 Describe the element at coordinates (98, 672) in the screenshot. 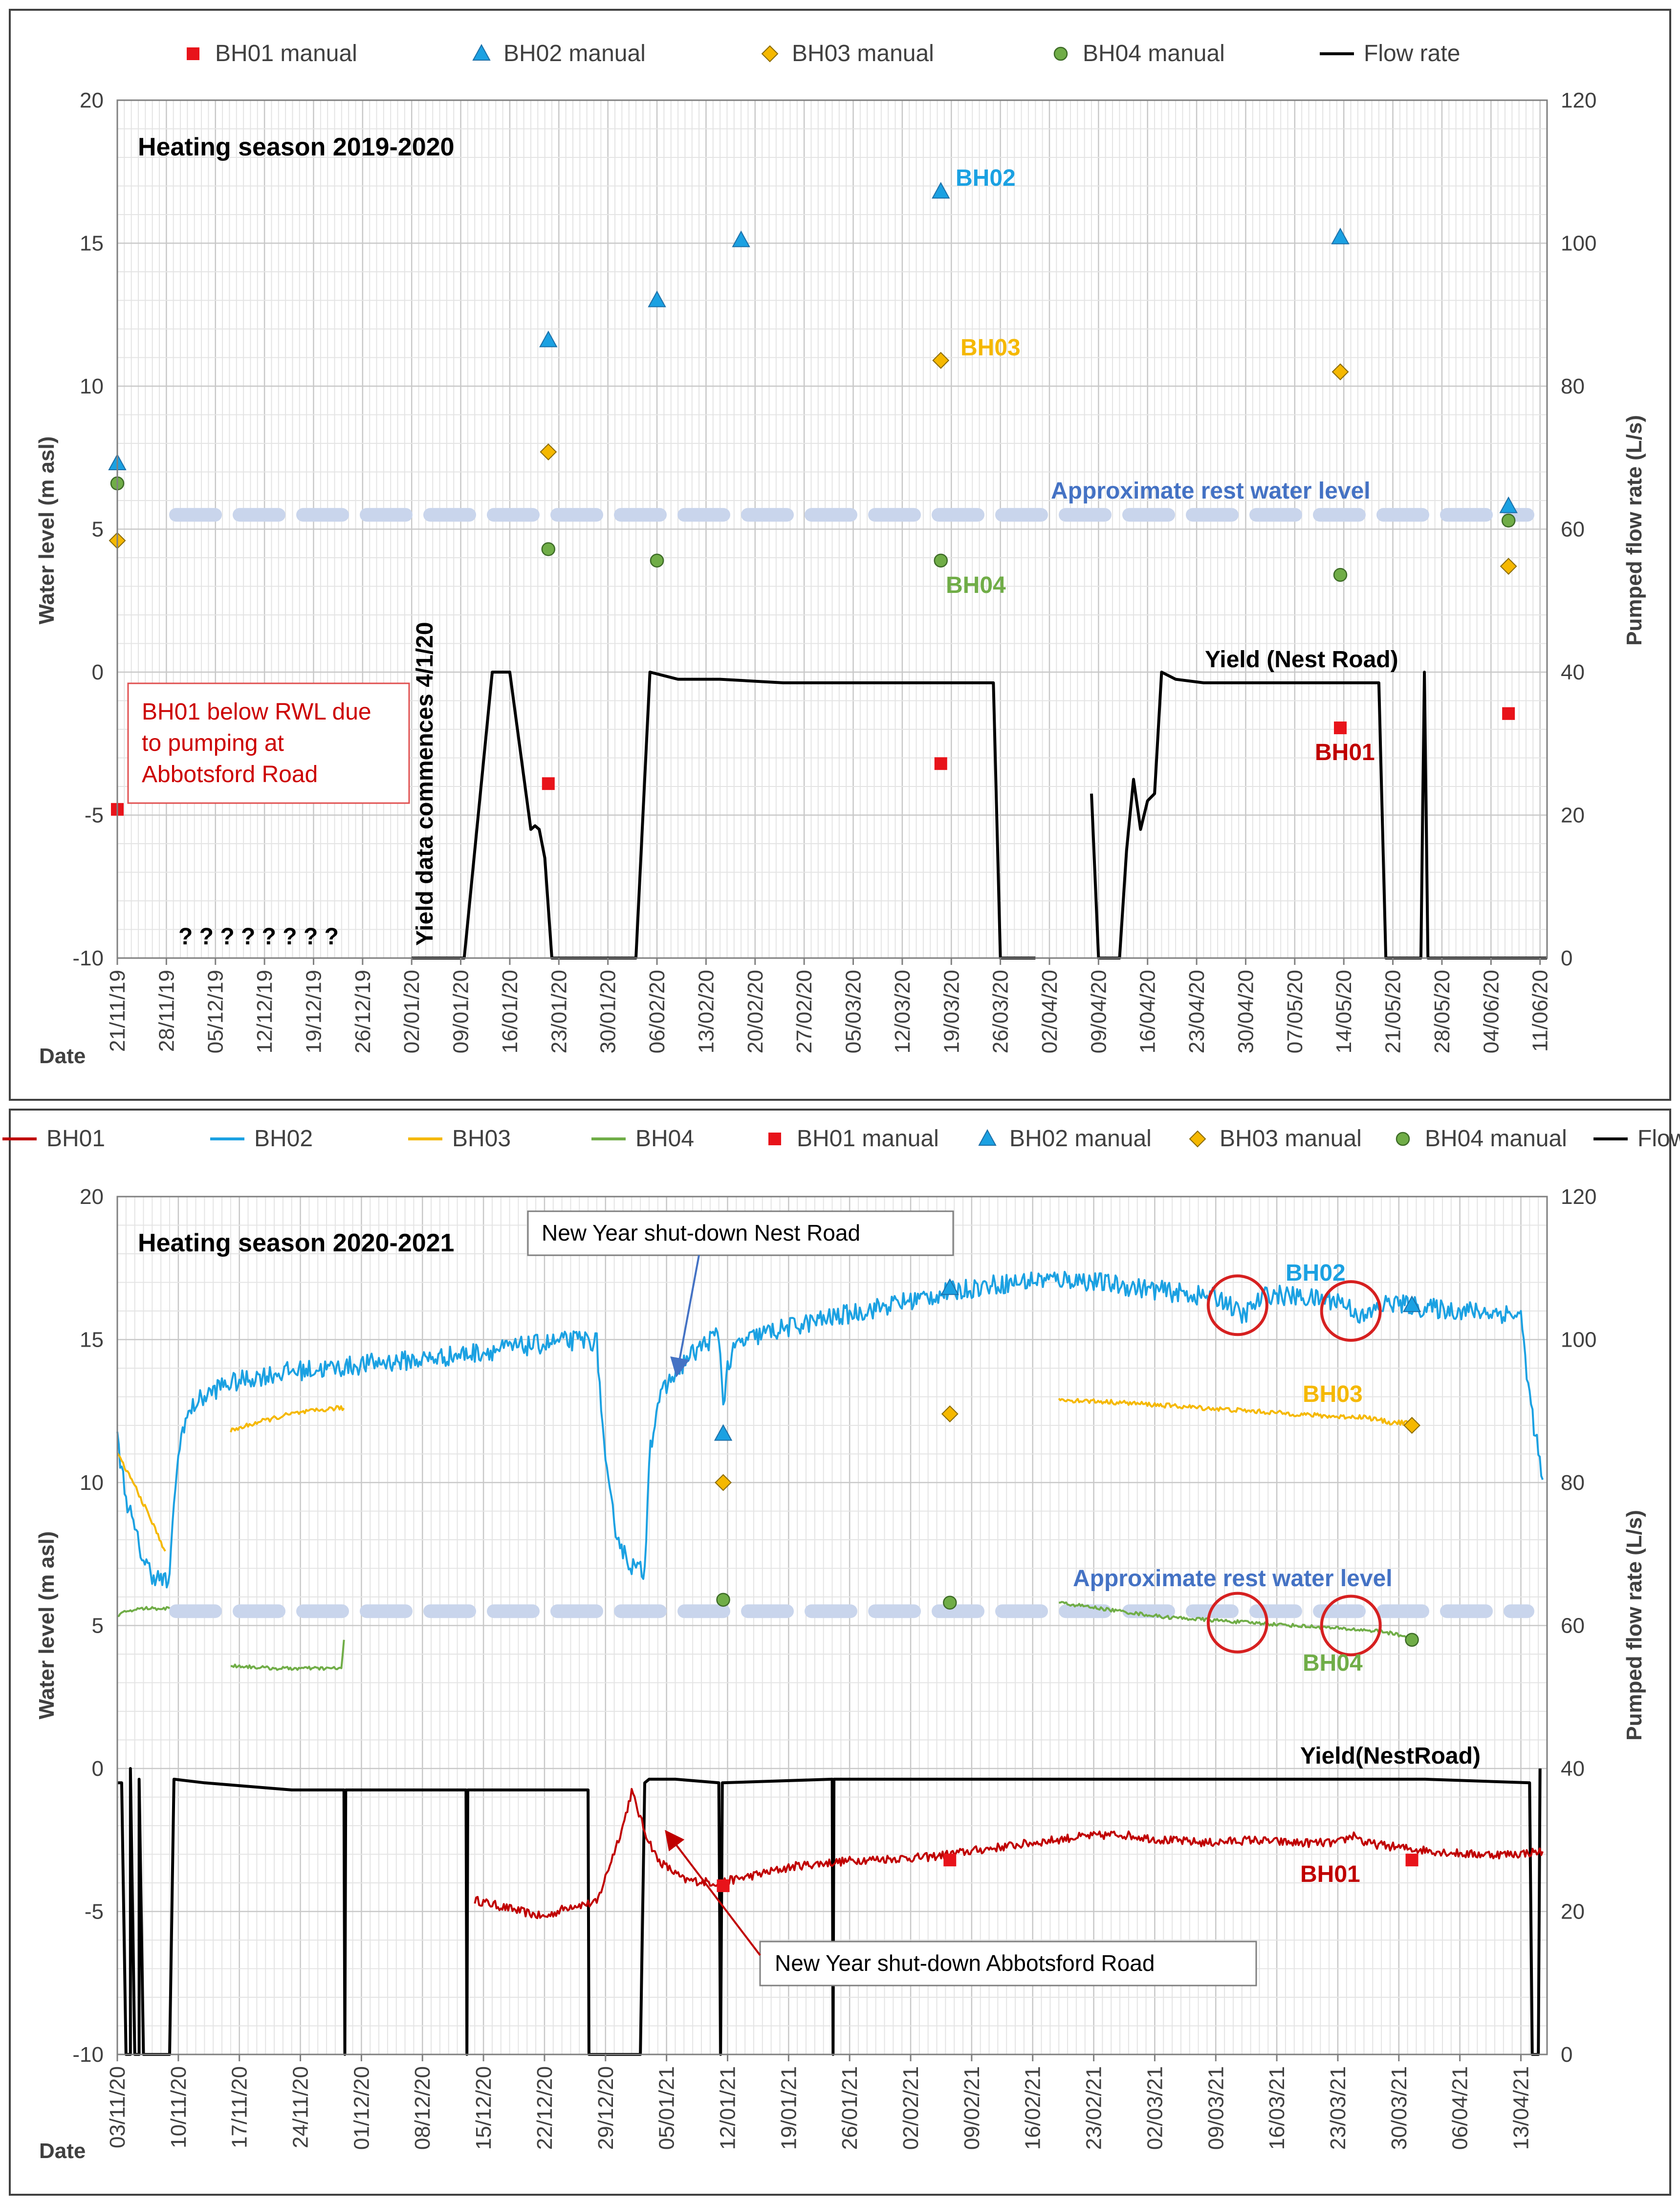

I see `y-tick-label: 0` at that location.